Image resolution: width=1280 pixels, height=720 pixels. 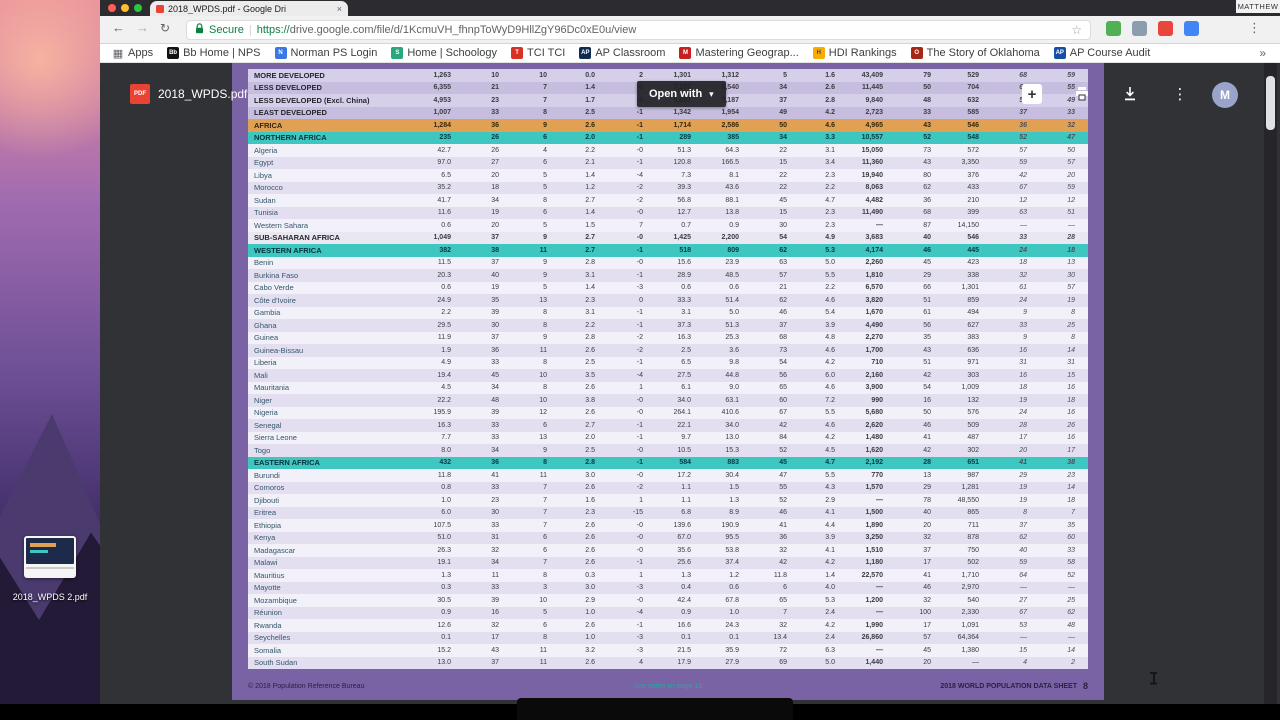 What do you see at coordinates (732, 650) in the screenshot?
I see `table-cell: 35.9` at bounding box center [732, 650].